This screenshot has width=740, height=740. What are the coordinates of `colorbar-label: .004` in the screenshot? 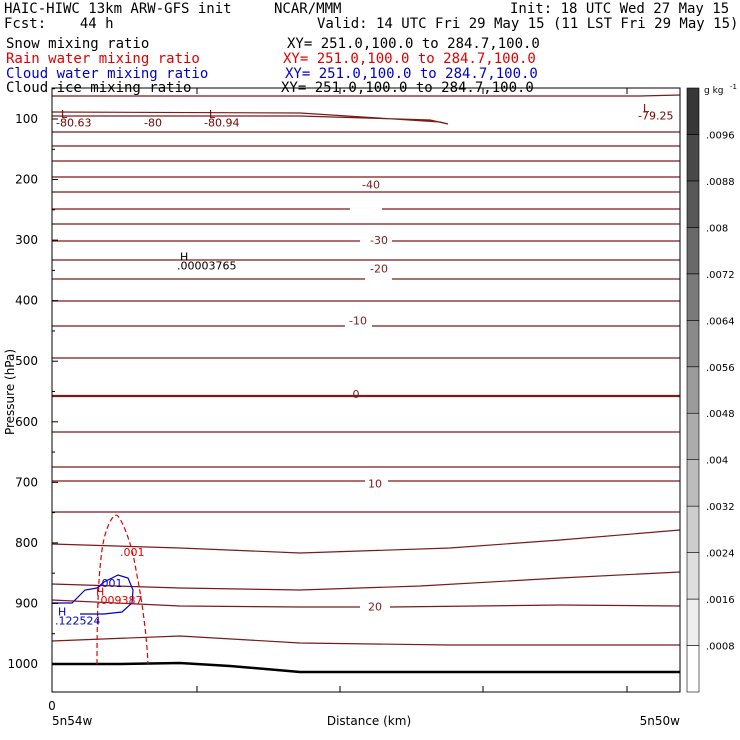 It's located at (717, 461).